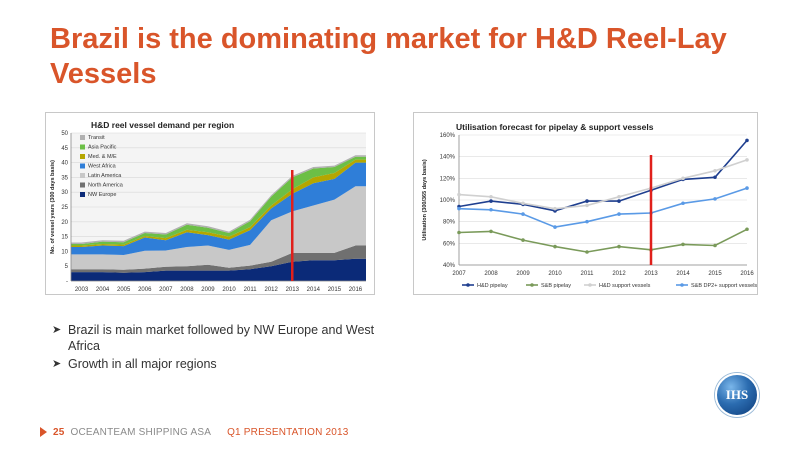 The image size is (800, 450). Describe the element at coordinates (448, 179) in the screenshot. I see `y-tick-label: 120%` at that location.